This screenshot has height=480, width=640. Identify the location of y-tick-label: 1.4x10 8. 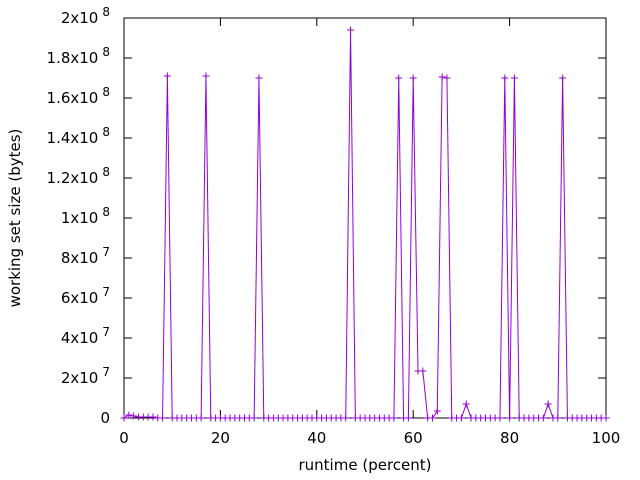
(78, 136).